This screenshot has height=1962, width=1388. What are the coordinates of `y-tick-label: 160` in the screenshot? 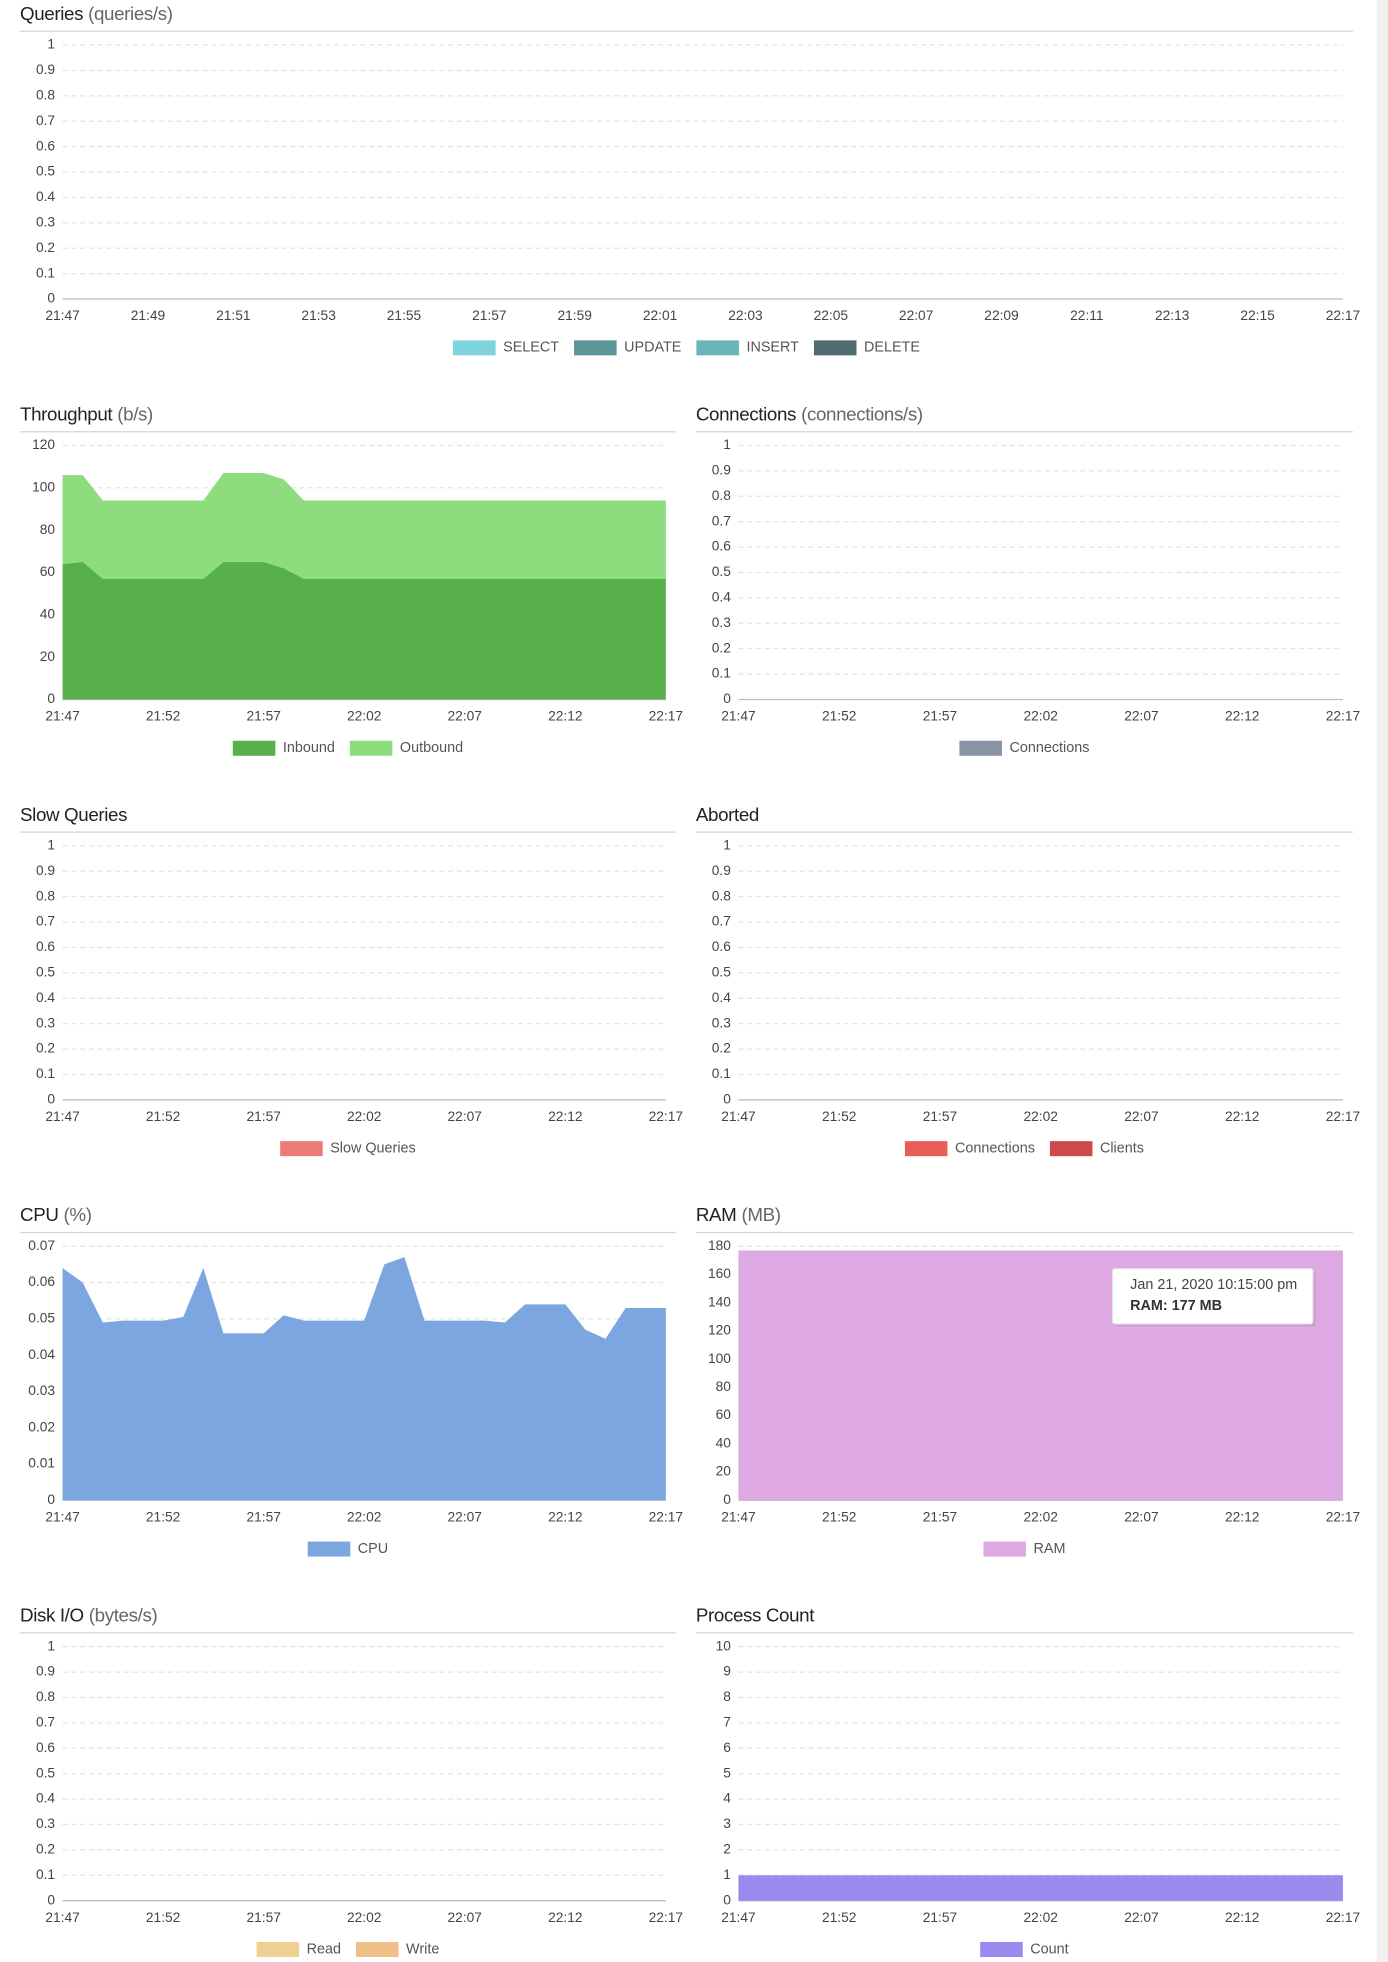 It's located at (719, 1273).